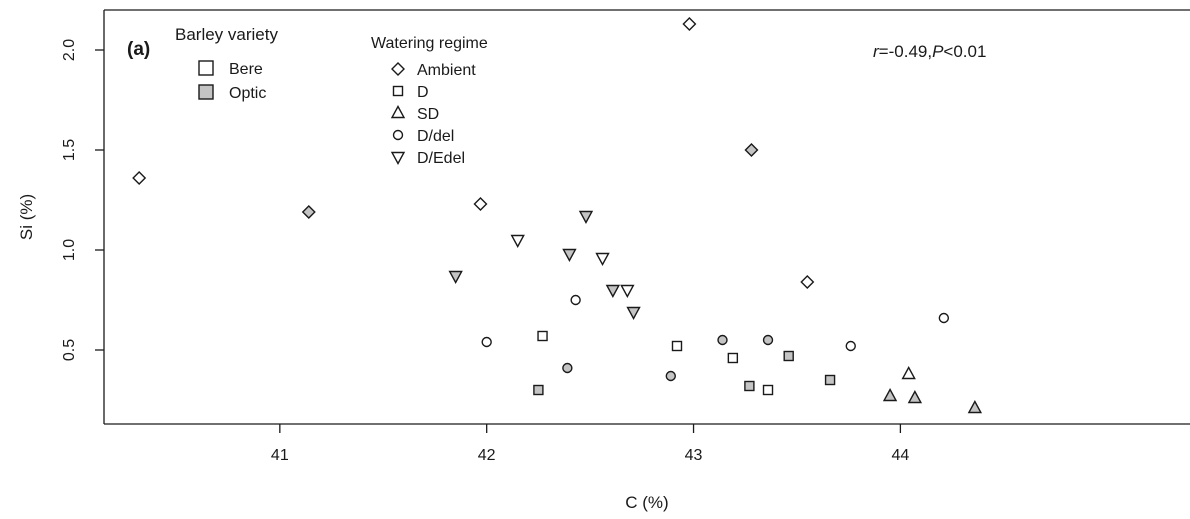 Image resolution: width=1190 pixels, height=519 pixels. I want to click on y-axis-label: Si (%), so click(26, 217).